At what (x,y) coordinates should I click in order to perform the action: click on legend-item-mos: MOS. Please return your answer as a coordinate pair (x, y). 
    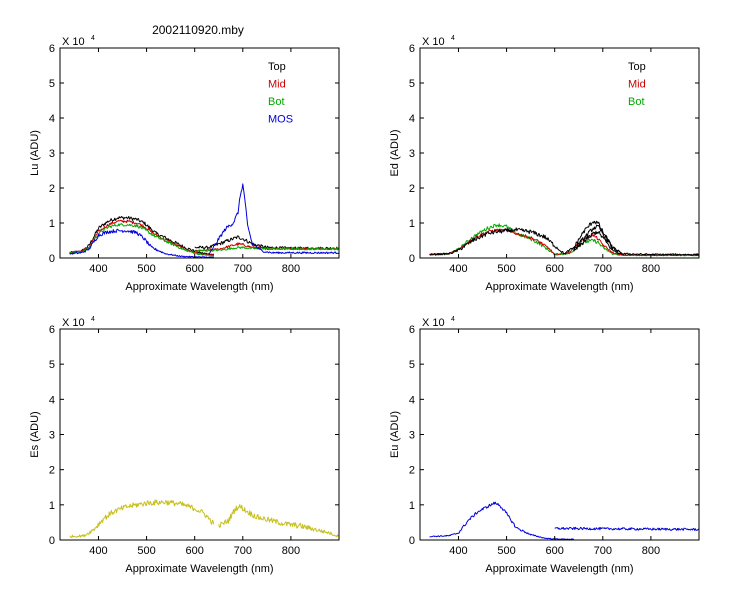
    Looking at the image, I should click on (280, 120).